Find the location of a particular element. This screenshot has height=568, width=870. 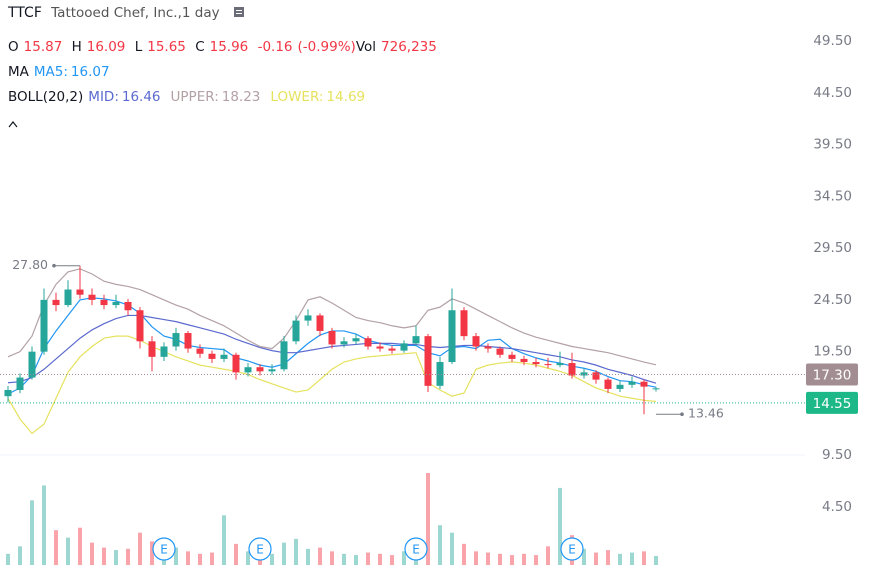

change-value: -0.16 is located at coordinates (275, 47).